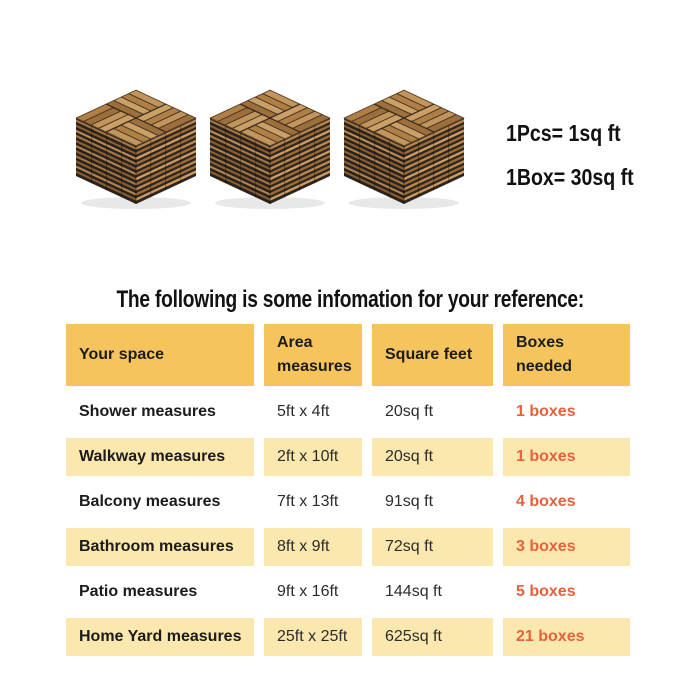  Describe the element at coordinates (432, 355) in the screenshot. I see `header-square-feet: Square feet` at that location.